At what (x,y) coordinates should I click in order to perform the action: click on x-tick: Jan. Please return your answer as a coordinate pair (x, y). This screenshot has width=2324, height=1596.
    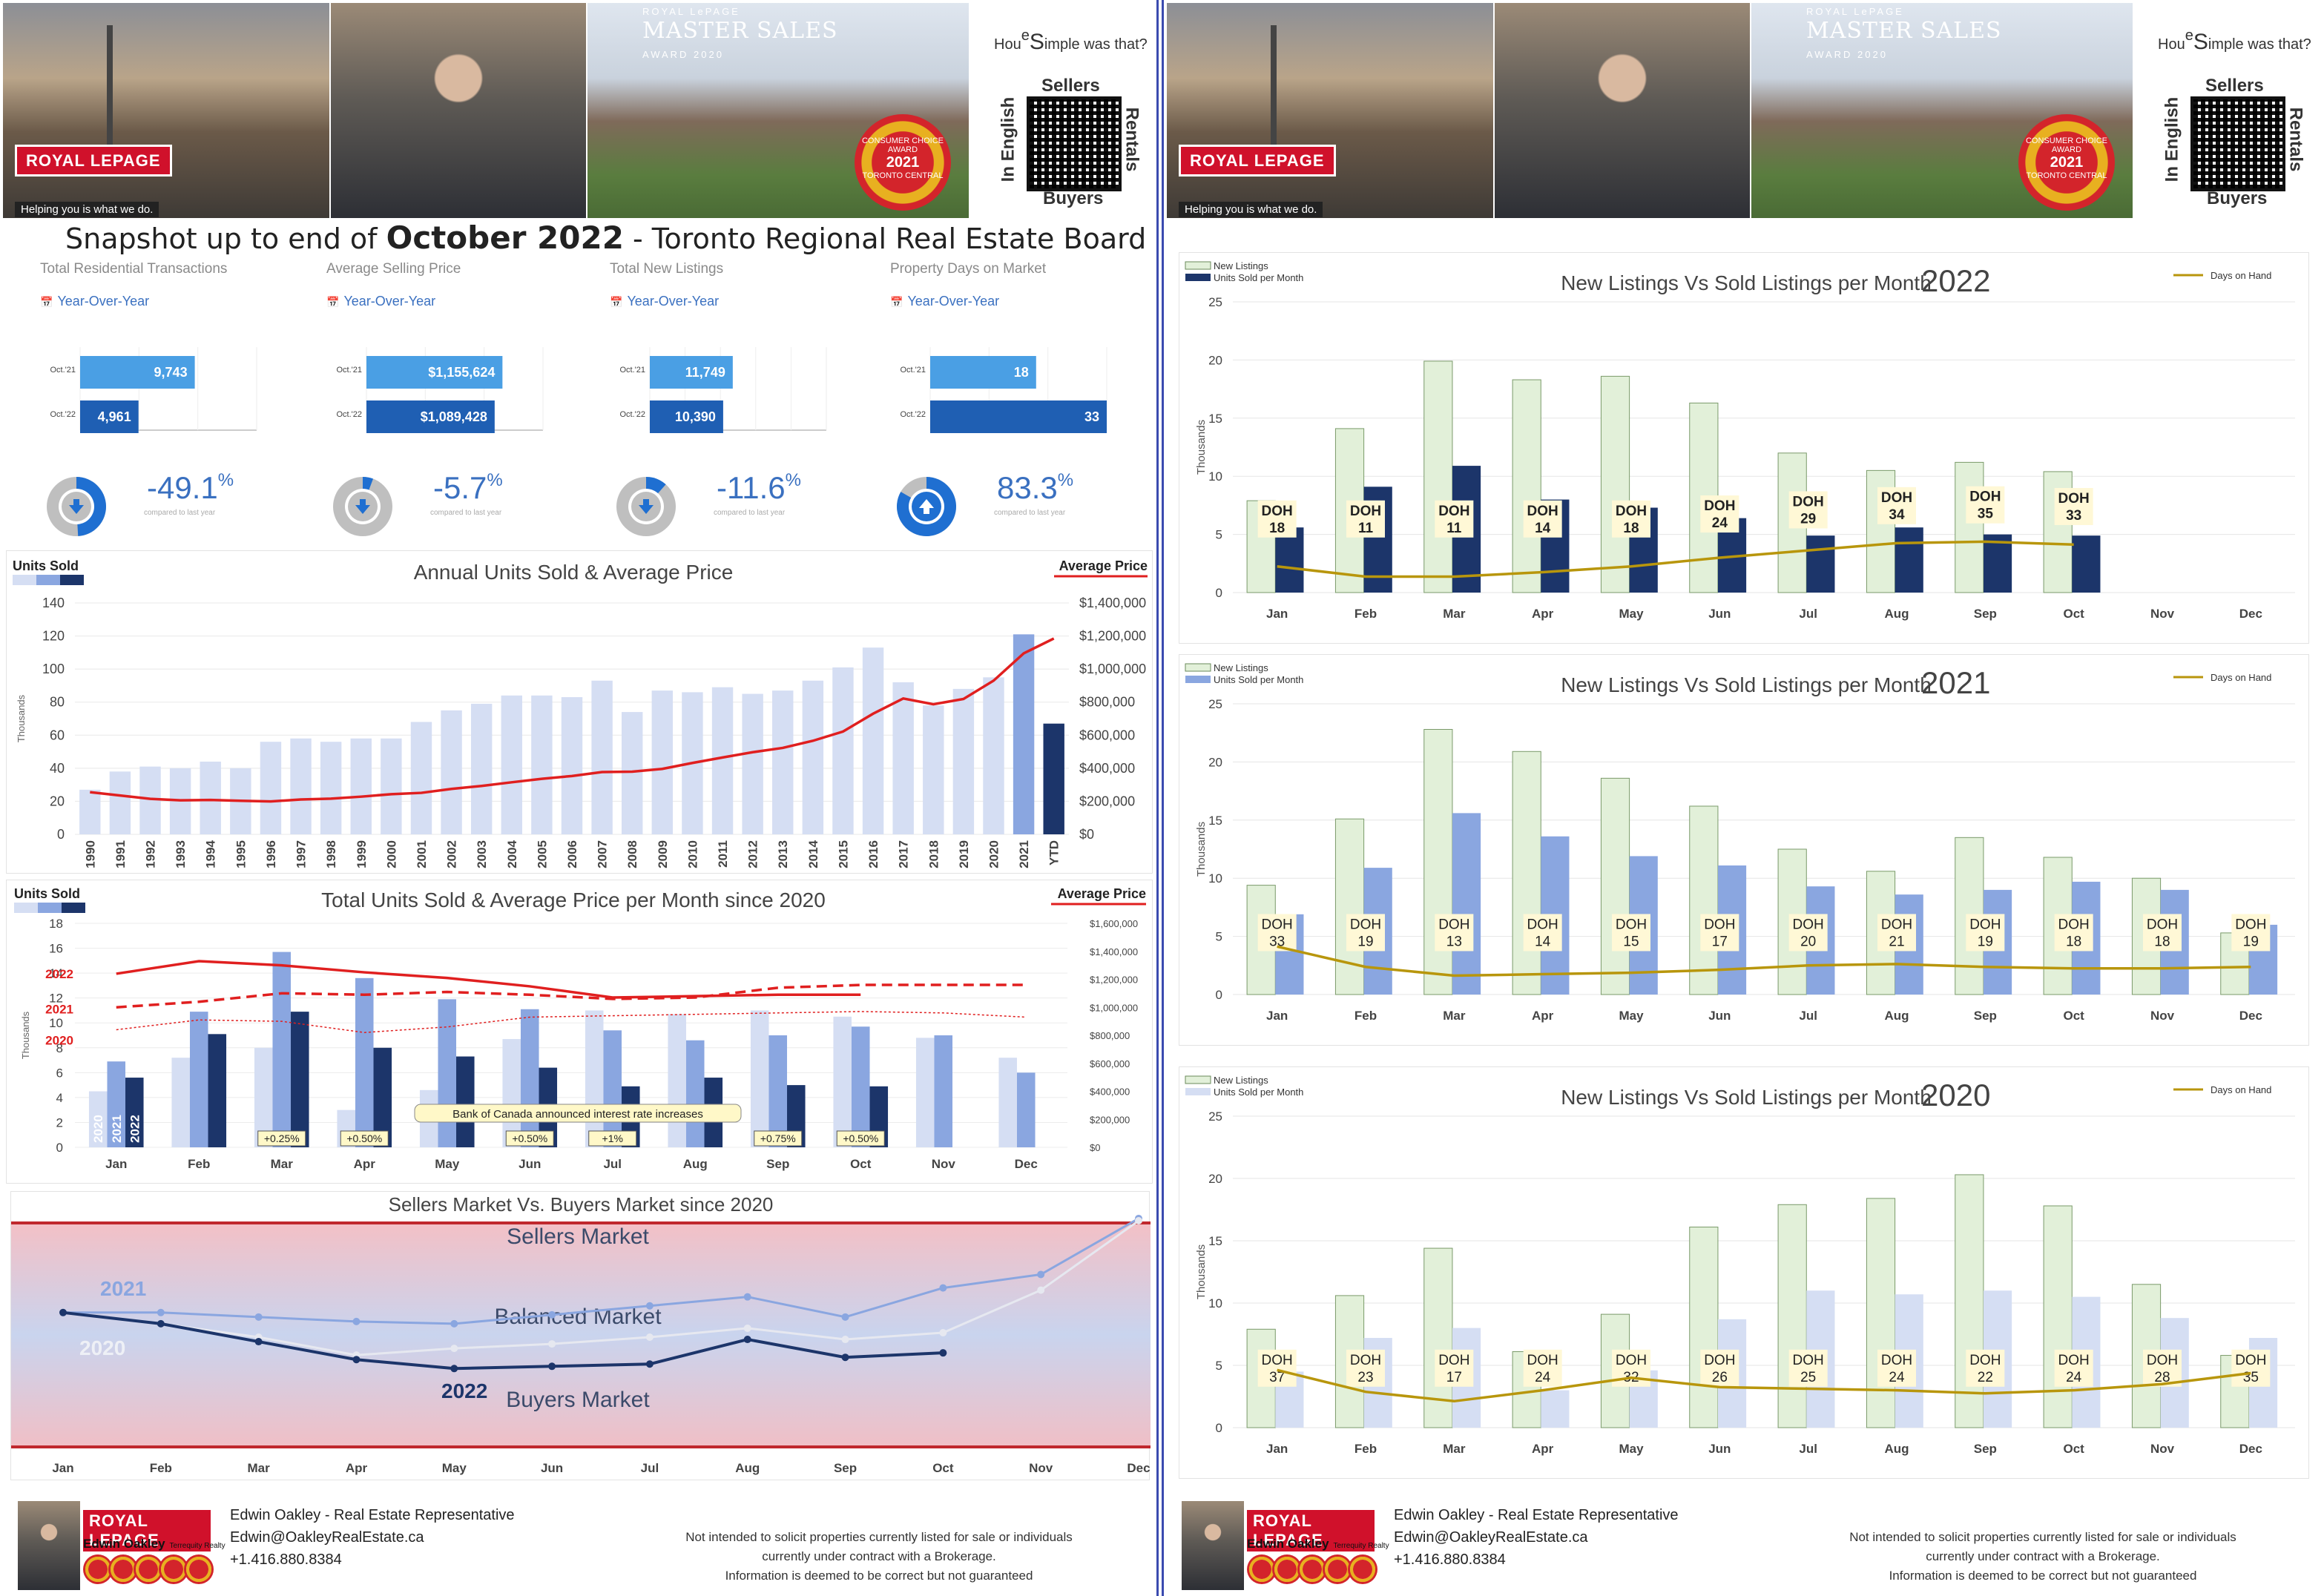
    Looking at the image, I should click on (62, 1468).